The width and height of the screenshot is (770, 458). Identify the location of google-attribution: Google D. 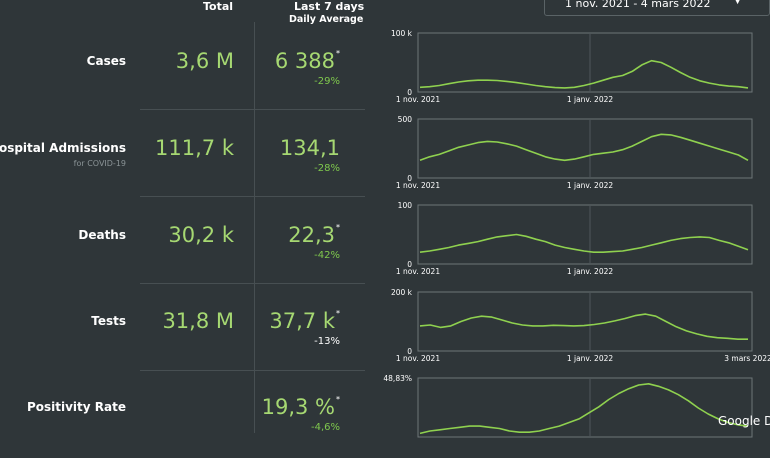
(744, 421).